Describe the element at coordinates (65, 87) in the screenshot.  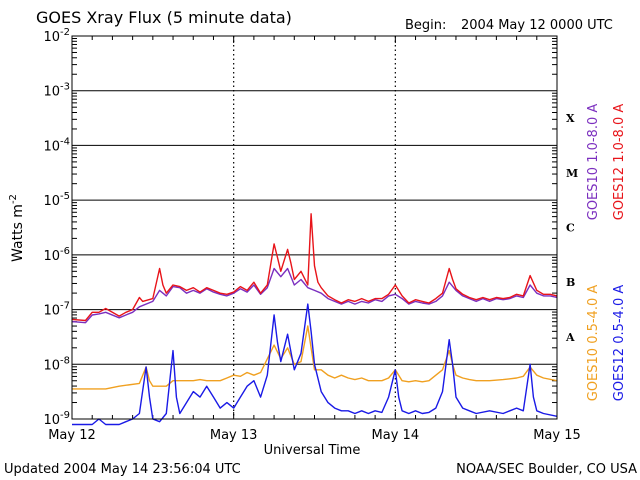
I see `y-tick-sup: -3` at that location.